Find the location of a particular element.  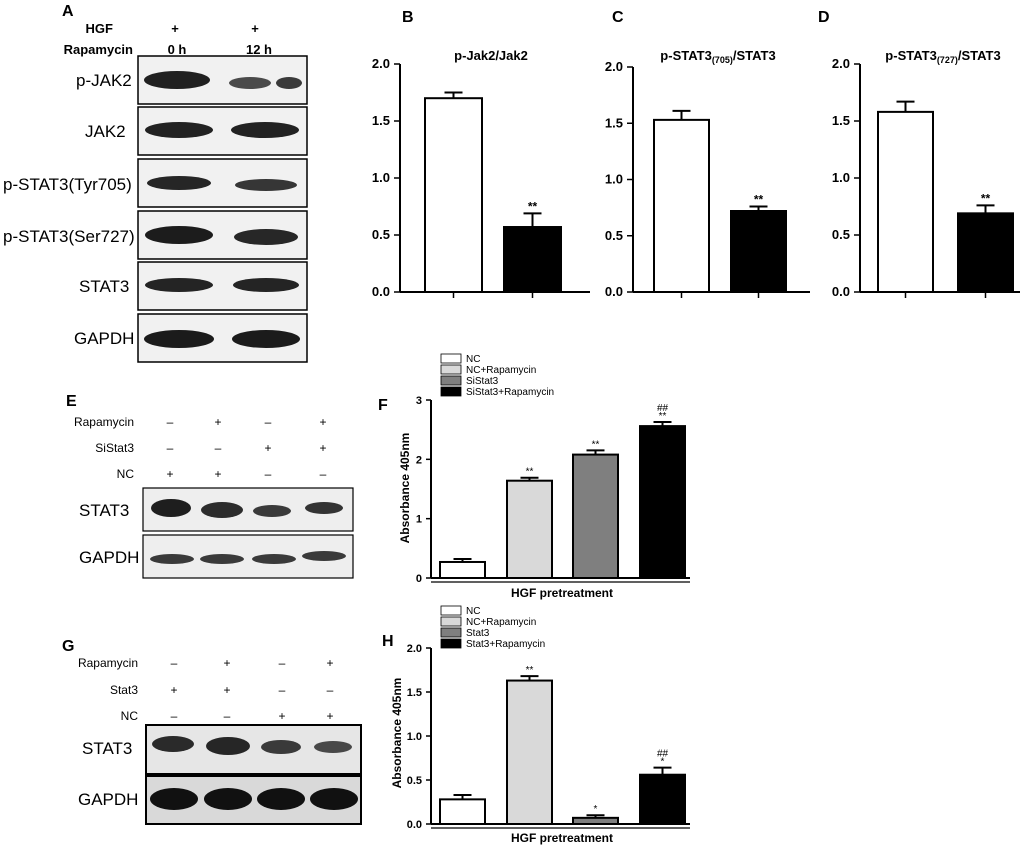

panel-letter-f: F is located at coordinates (383, 405).